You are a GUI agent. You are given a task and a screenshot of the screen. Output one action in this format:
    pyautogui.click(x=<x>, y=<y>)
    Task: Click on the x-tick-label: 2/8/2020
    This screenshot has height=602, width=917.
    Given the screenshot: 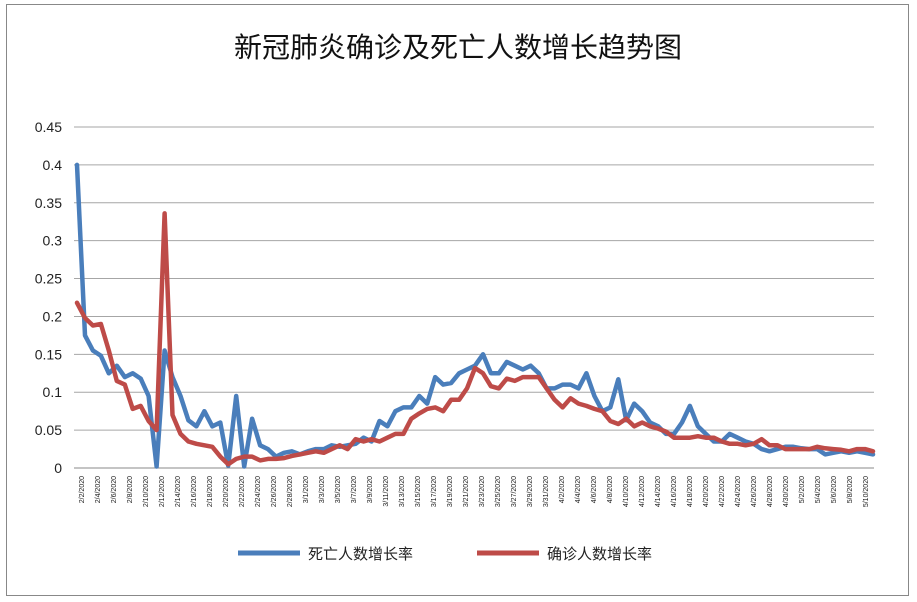 What is the action you would take?
    pyautogui.click(x=130, y=489)
    